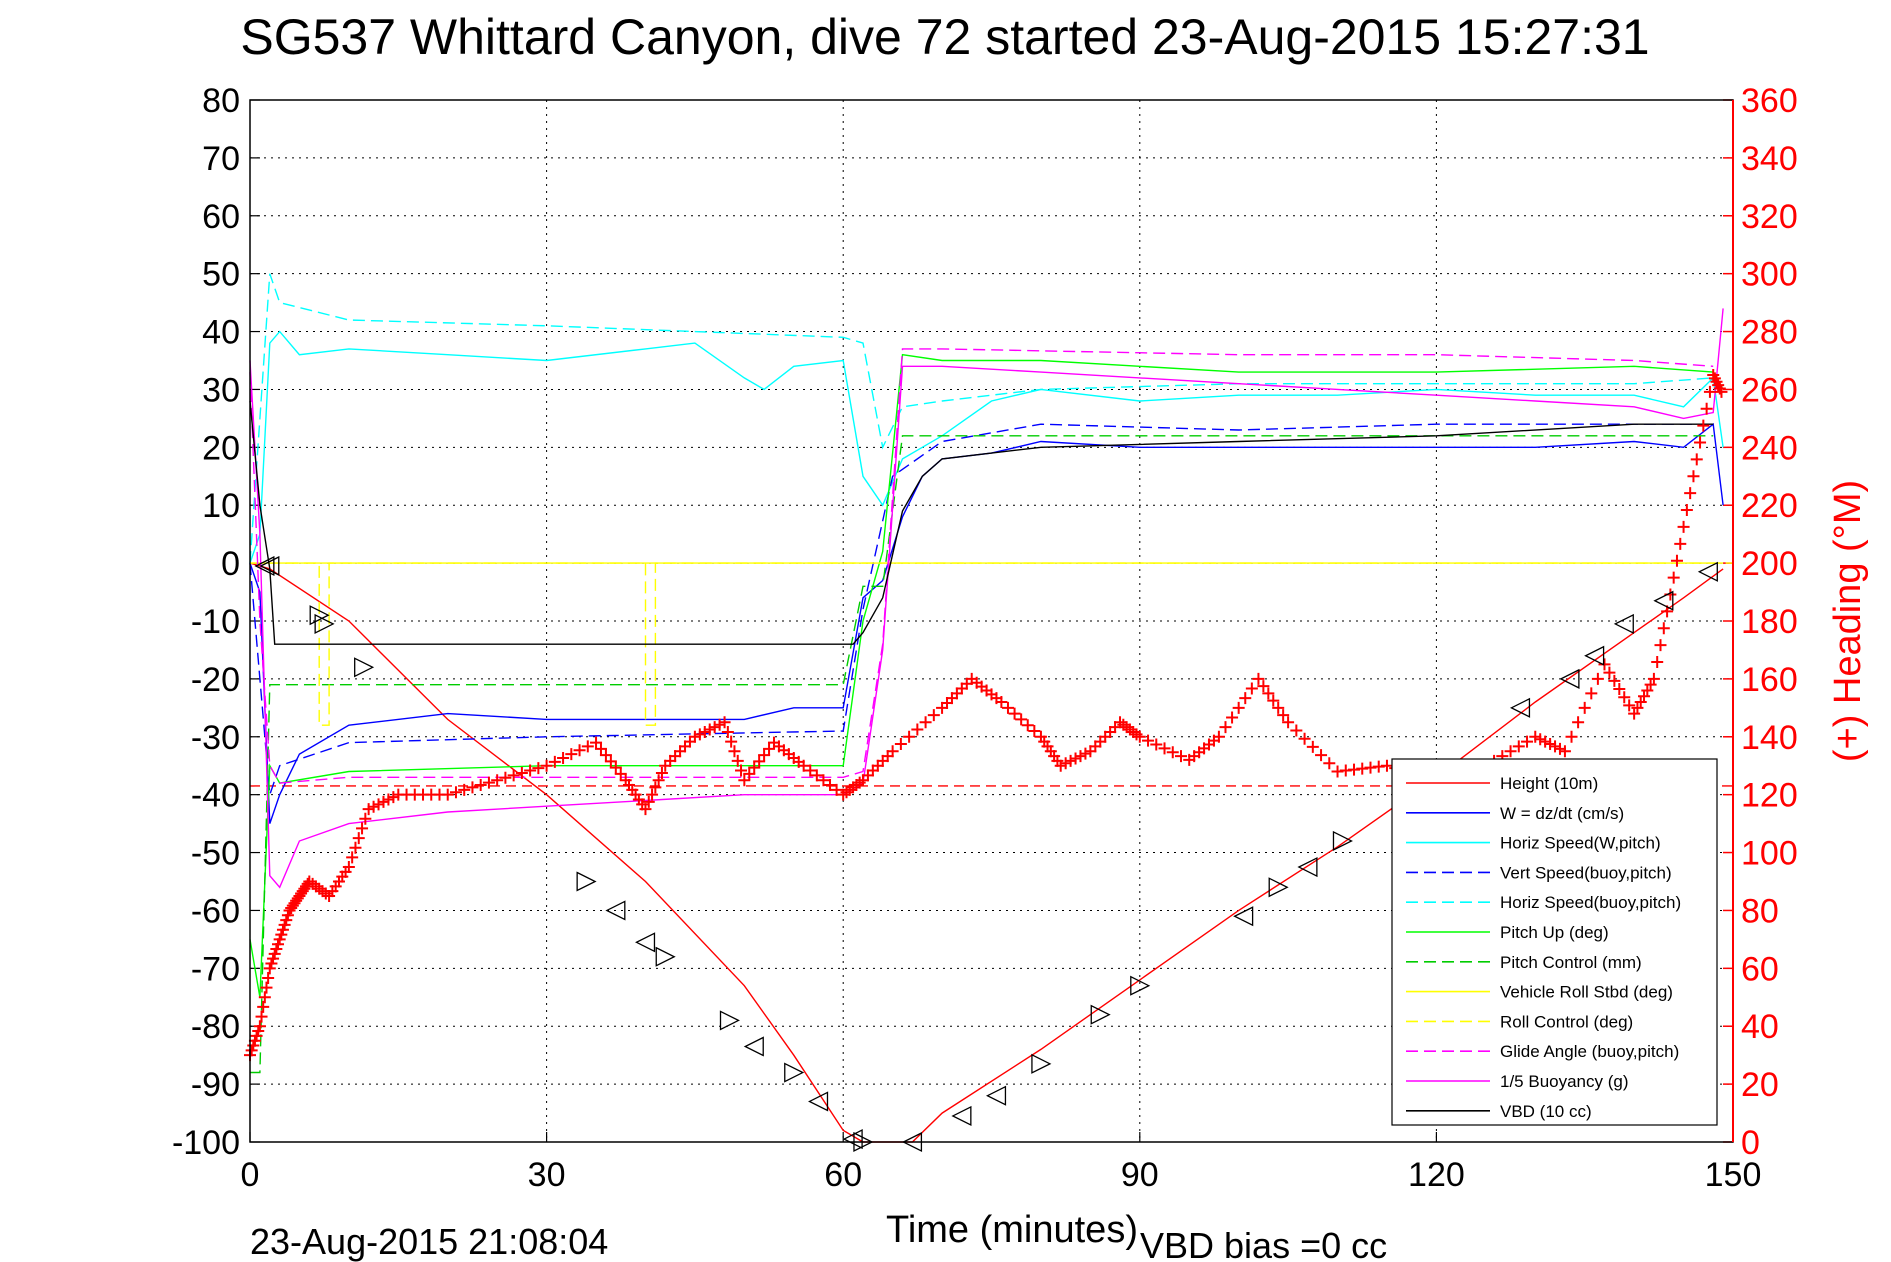 The height and width of the screenshot is (1262, 1891). Describe the element at coordinates (1769, 796) in the screenshot. I see `y-tick-label-right: 120` at that location.